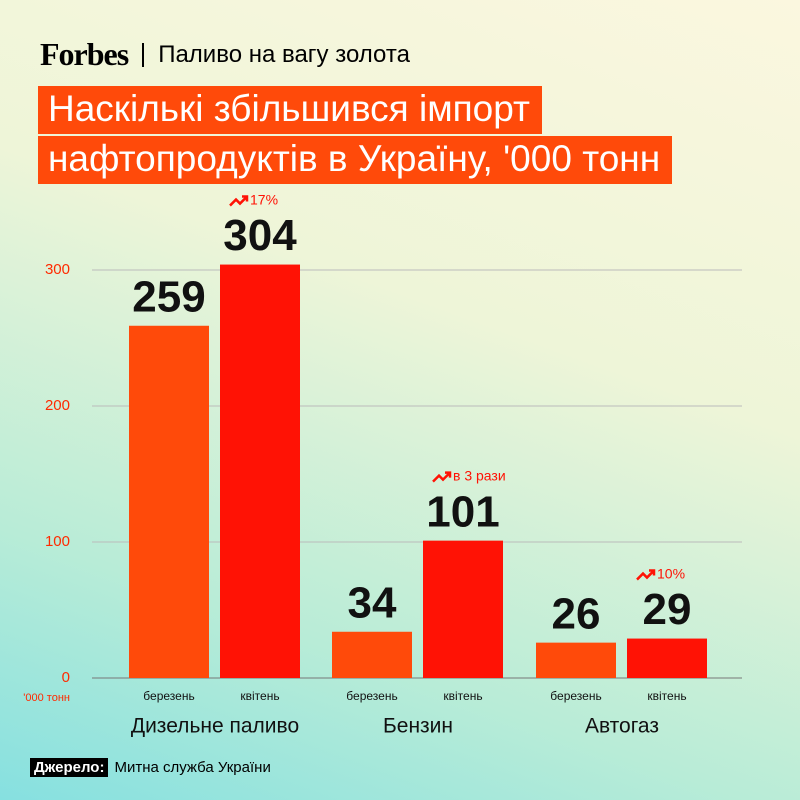 This screenshot has height=800, width=800. I want to click on y-tick-label: 300, so click(57, 269).